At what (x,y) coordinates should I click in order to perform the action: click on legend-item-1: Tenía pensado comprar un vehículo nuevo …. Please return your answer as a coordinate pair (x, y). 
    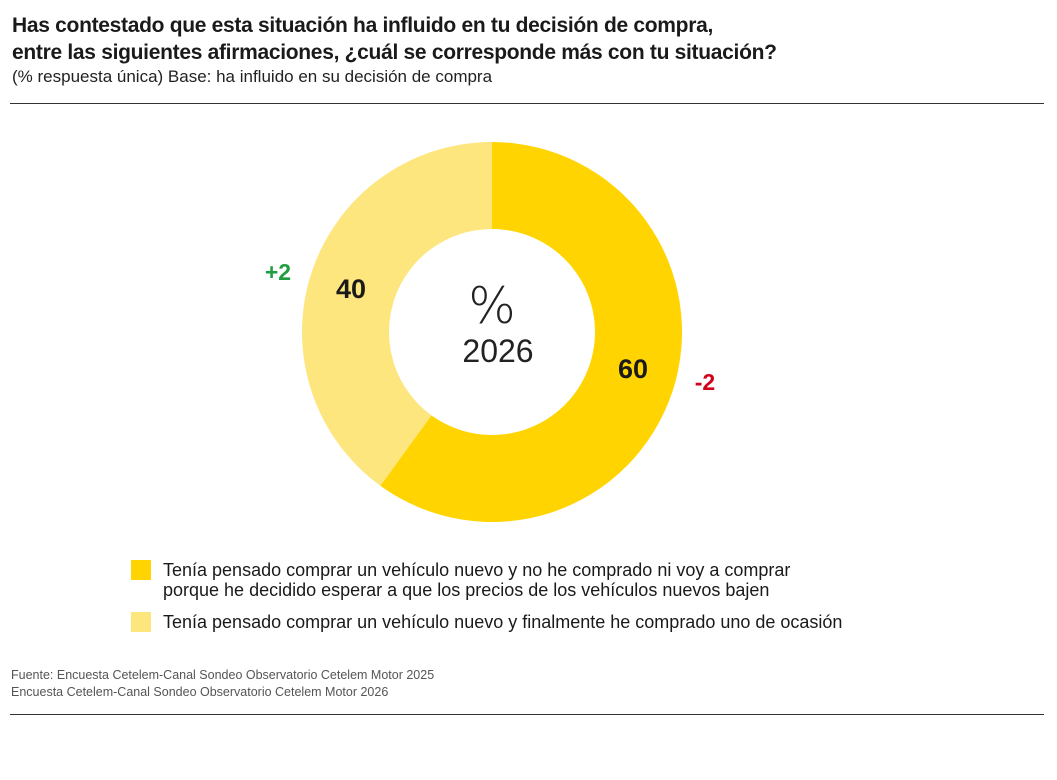
    Looking at the image, I should click on (486, 622).